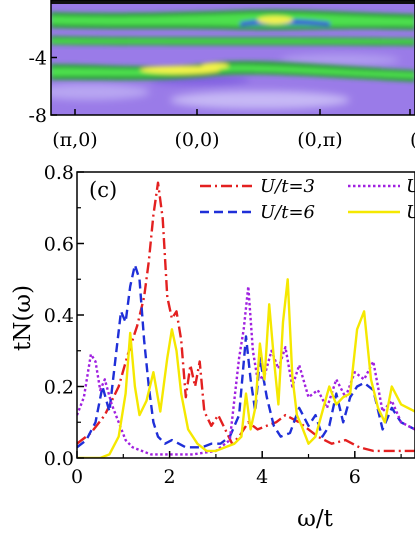  What do you see at coordinates (37, 116) in the screenshot?
I see `heatmap-ytick-label: -8` at bounding box center [37, 116].